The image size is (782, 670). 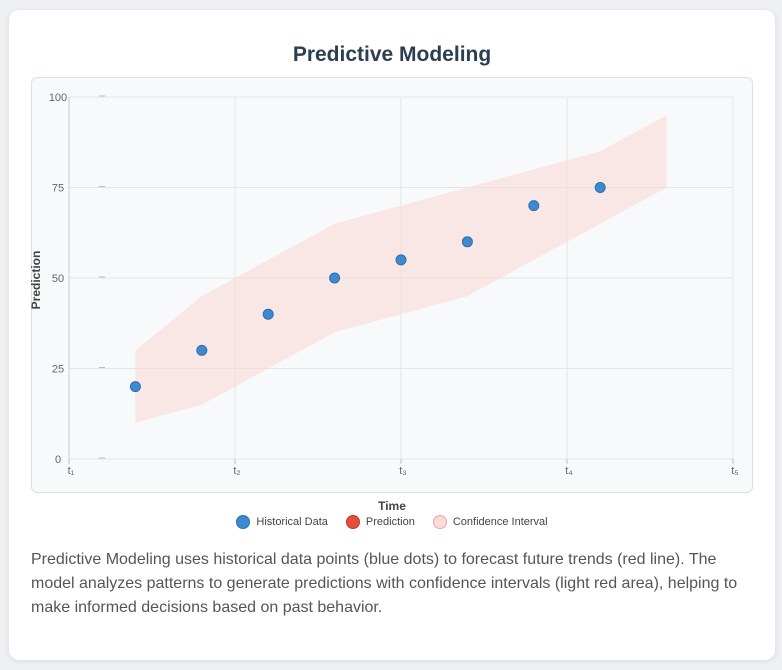 What do you see at coordinates (292, 522) in the screenshot?
I see `legend-label-historical: Historical Data` at bounding box center [292, 522].